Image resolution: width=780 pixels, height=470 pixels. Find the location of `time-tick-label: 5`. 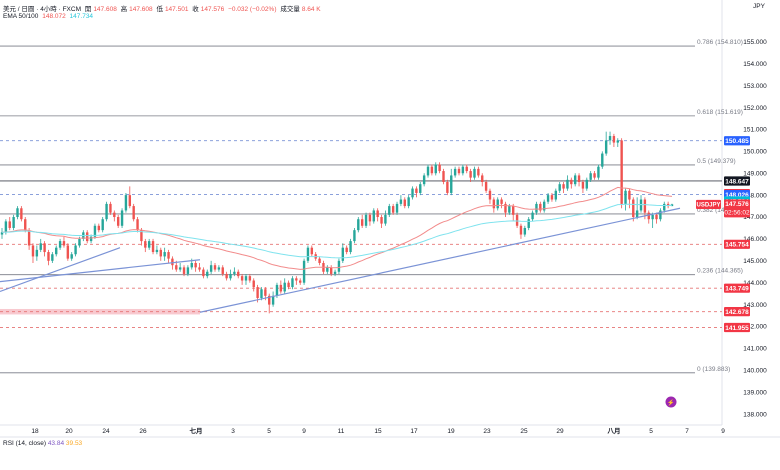

time-tick-label: 5 is located at coordinates (651, 431).